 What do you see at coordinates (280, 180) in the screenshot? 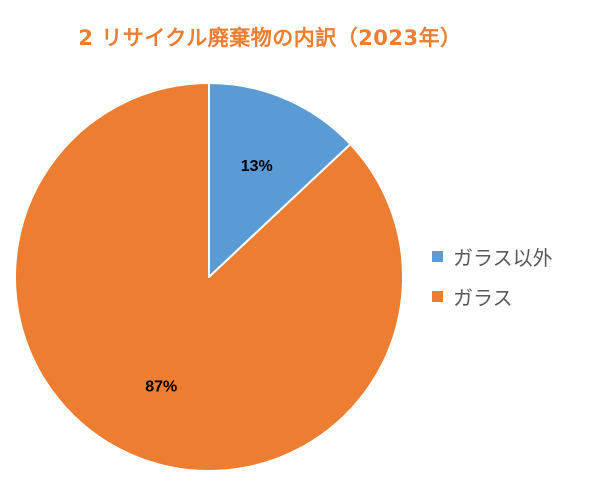
I see `pie-slice-non-glass` at bounding box center [280, 180].